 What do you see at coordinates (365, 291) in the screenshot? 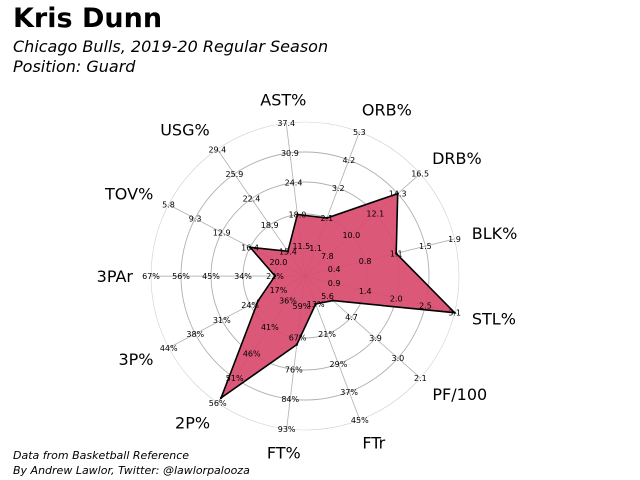
I see `tick-label: 1.4` at bounding box center [365, 291].